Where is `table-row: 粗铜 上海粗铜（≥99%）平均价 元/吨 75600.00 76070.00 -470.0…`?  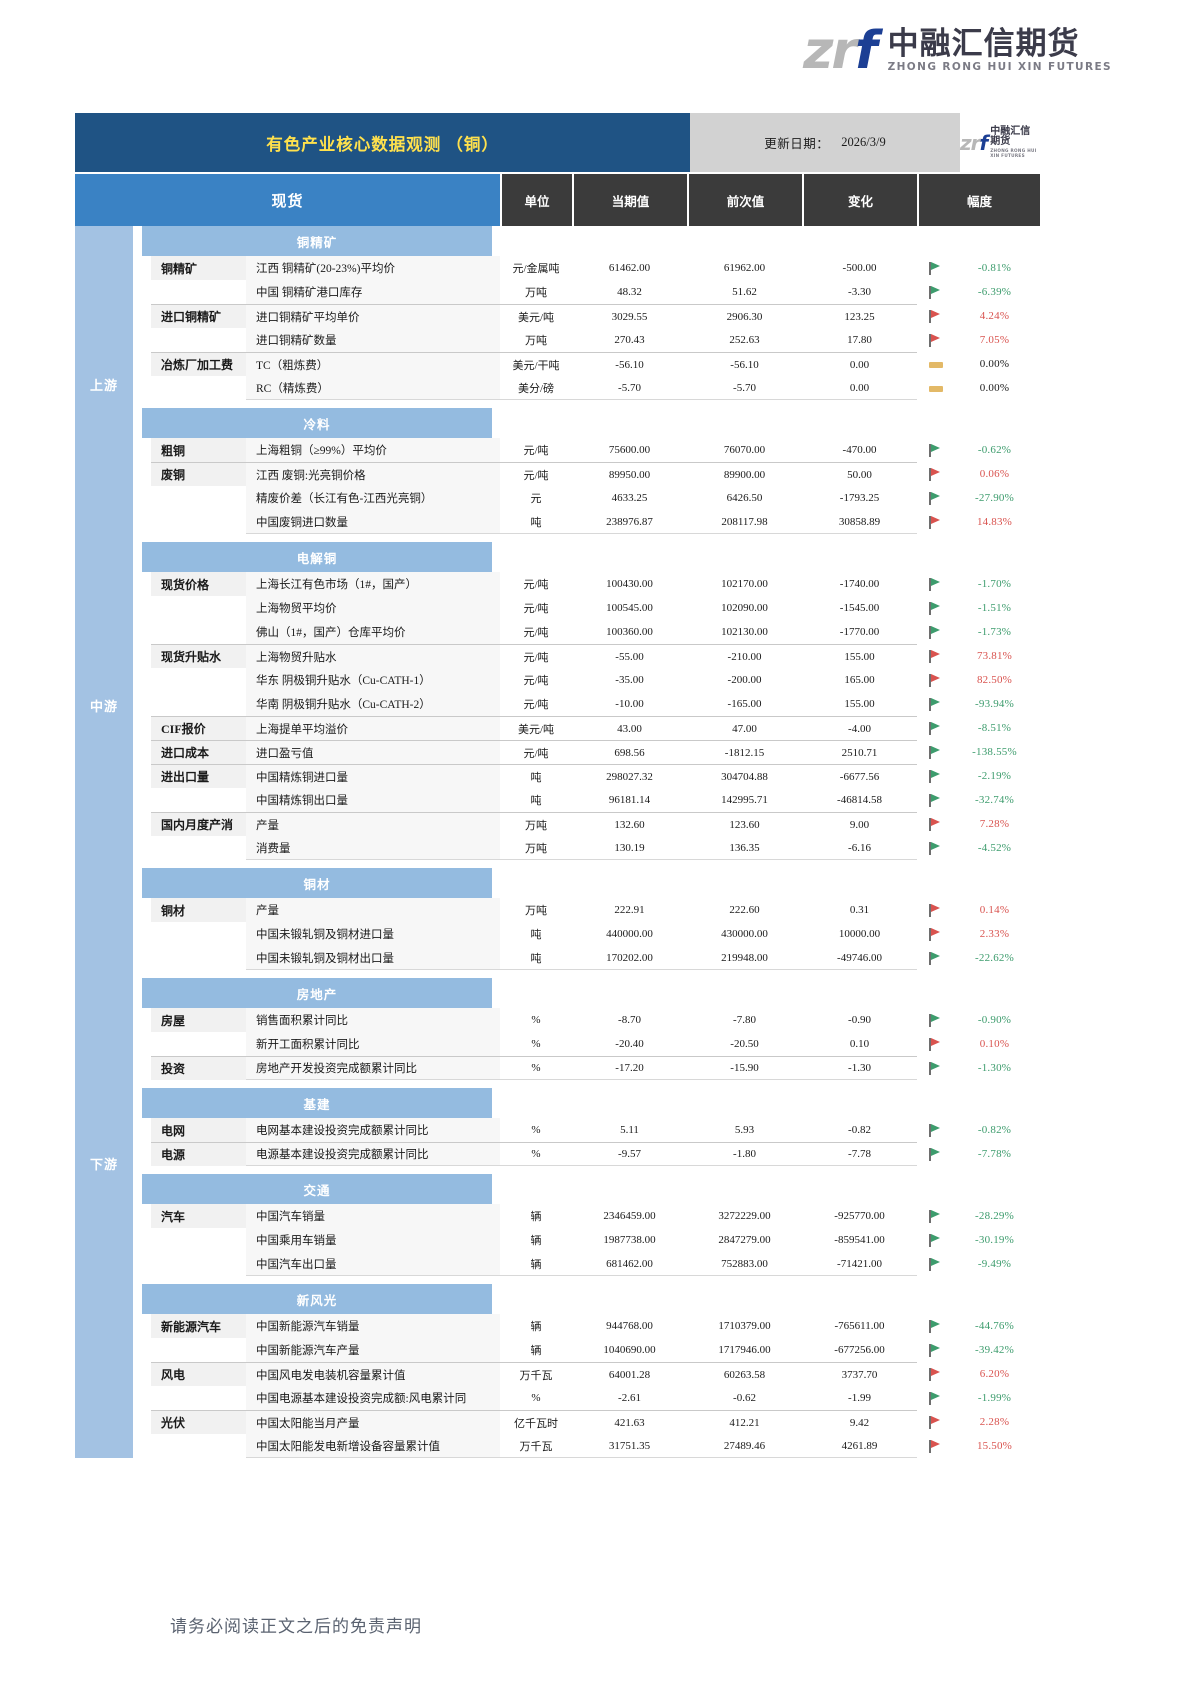
table-row: 粗铜 上海粗铜（≥99%）平均价 元/吨 75600.00 76070.00 -470.0… is located at coordinates (586, 450).